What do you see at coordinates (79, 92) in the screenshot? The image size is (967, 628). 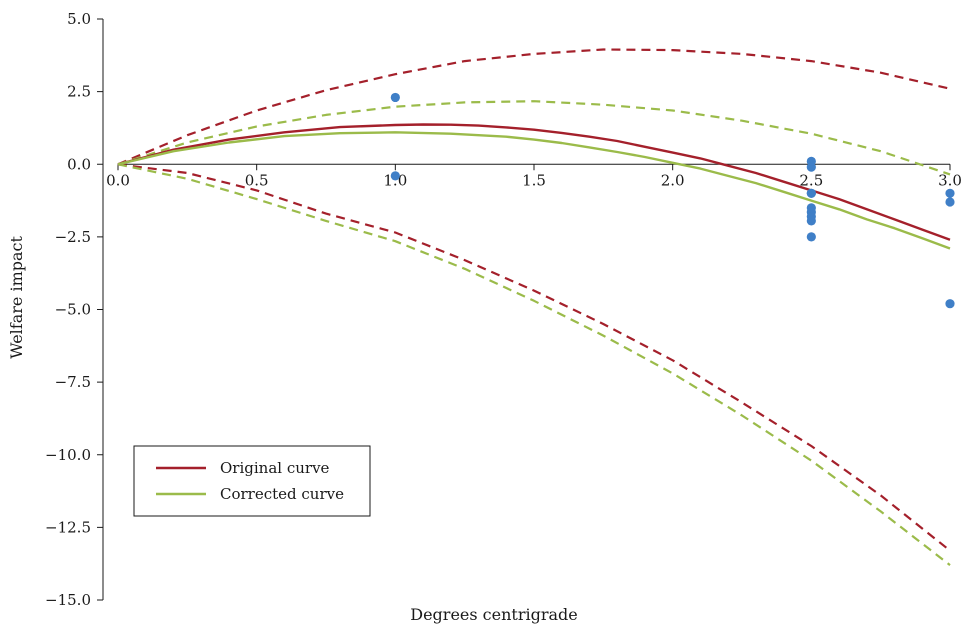 I see `y-tick-label: 2.5` at bounding box center [79, 92].